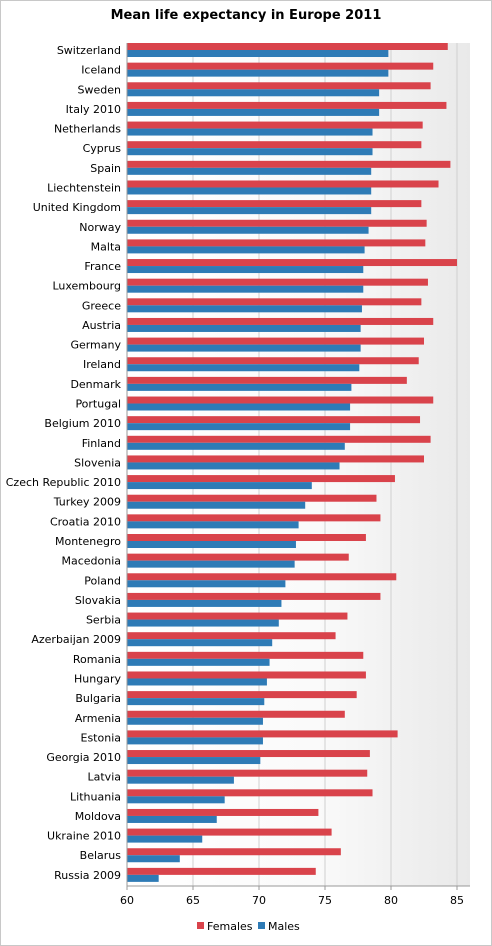 The height and width of the screenshot is (946, 492). Describe the element at coordinates (84, 836) in the screenshot. I see `category-label: Ukraine 2010` at that location.